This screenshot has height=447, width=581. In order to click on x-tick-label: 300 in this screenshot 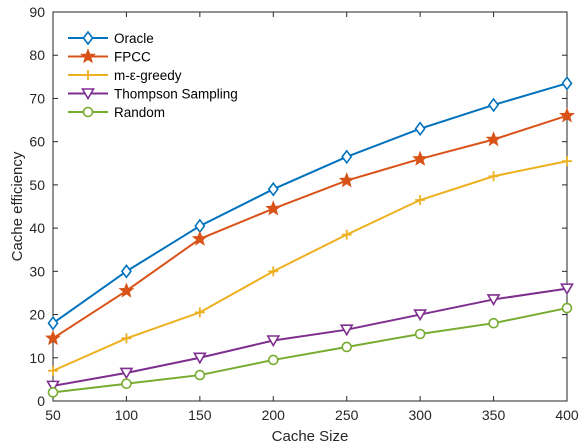, I will do `click(420, 415)`.